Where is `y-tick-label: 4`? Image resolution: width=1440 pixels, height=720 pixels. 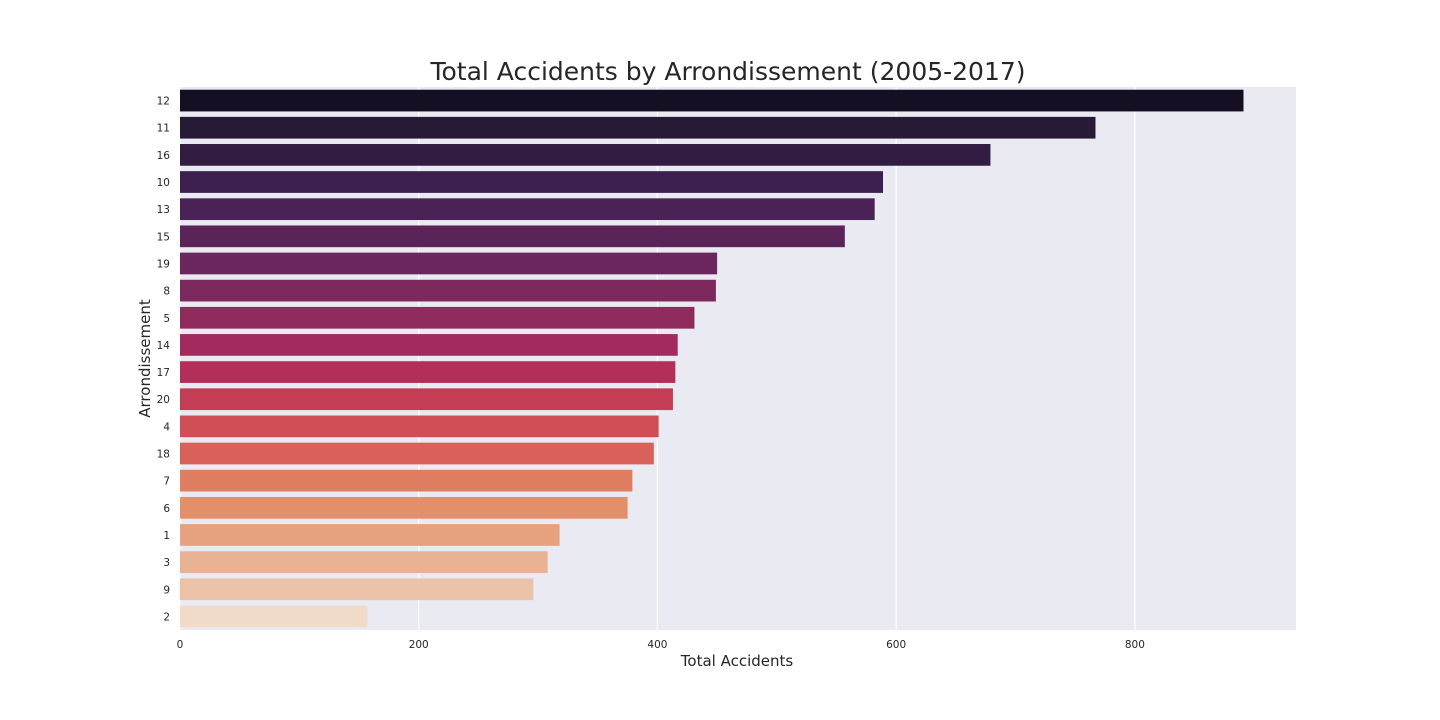 y-tick-label: 4 is located at coordinates (166, 427).